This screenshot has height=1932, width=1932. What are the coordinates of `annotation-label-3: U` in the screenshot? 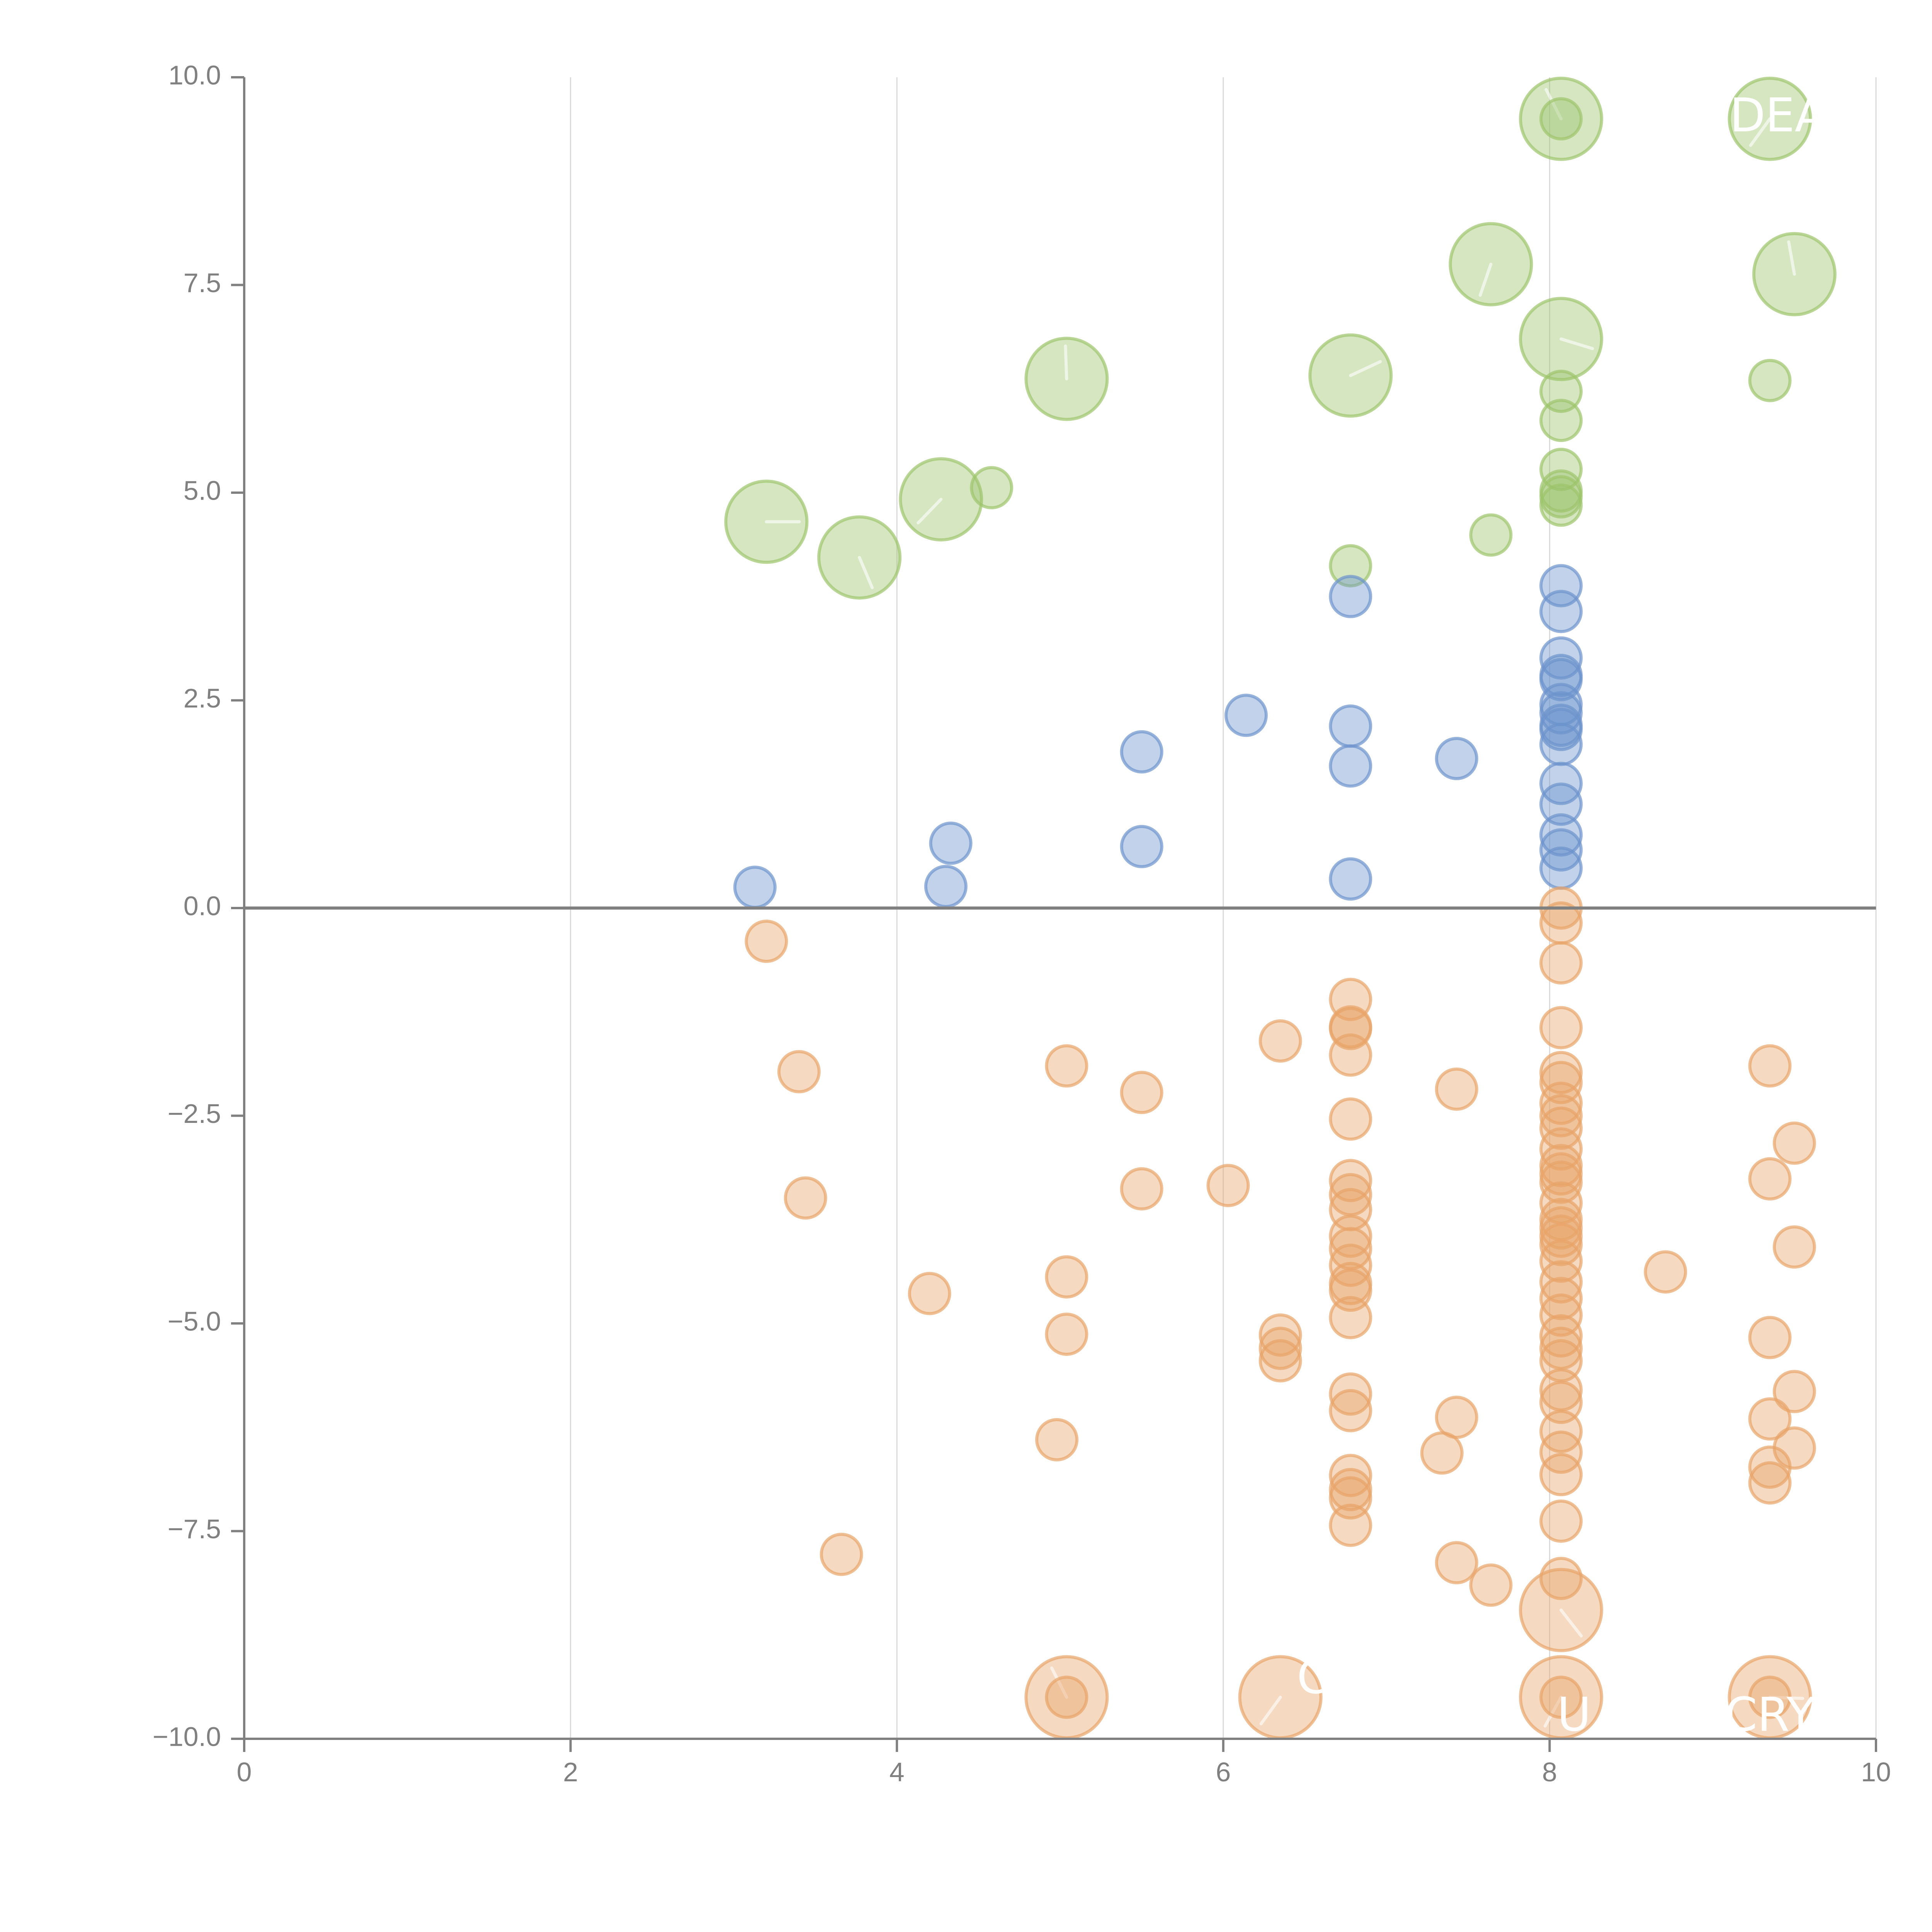 It's located at (1574, 1715).